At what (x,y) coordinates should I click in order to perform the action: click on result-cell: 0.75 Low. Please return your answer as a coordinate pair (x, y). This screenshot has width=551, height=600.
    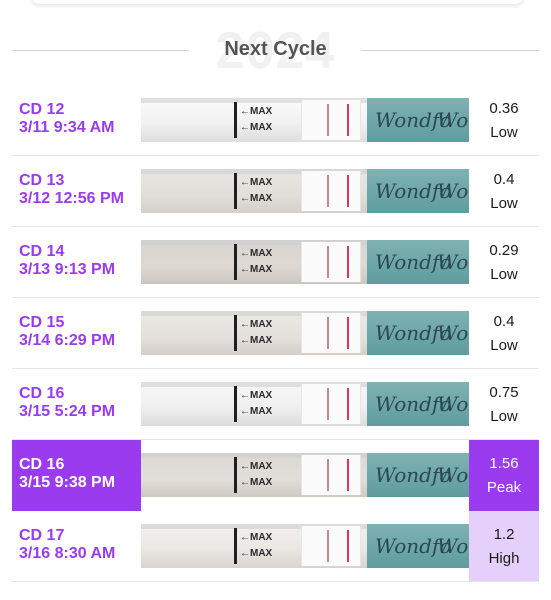
    Looking at the image, I should click on (504, 404).